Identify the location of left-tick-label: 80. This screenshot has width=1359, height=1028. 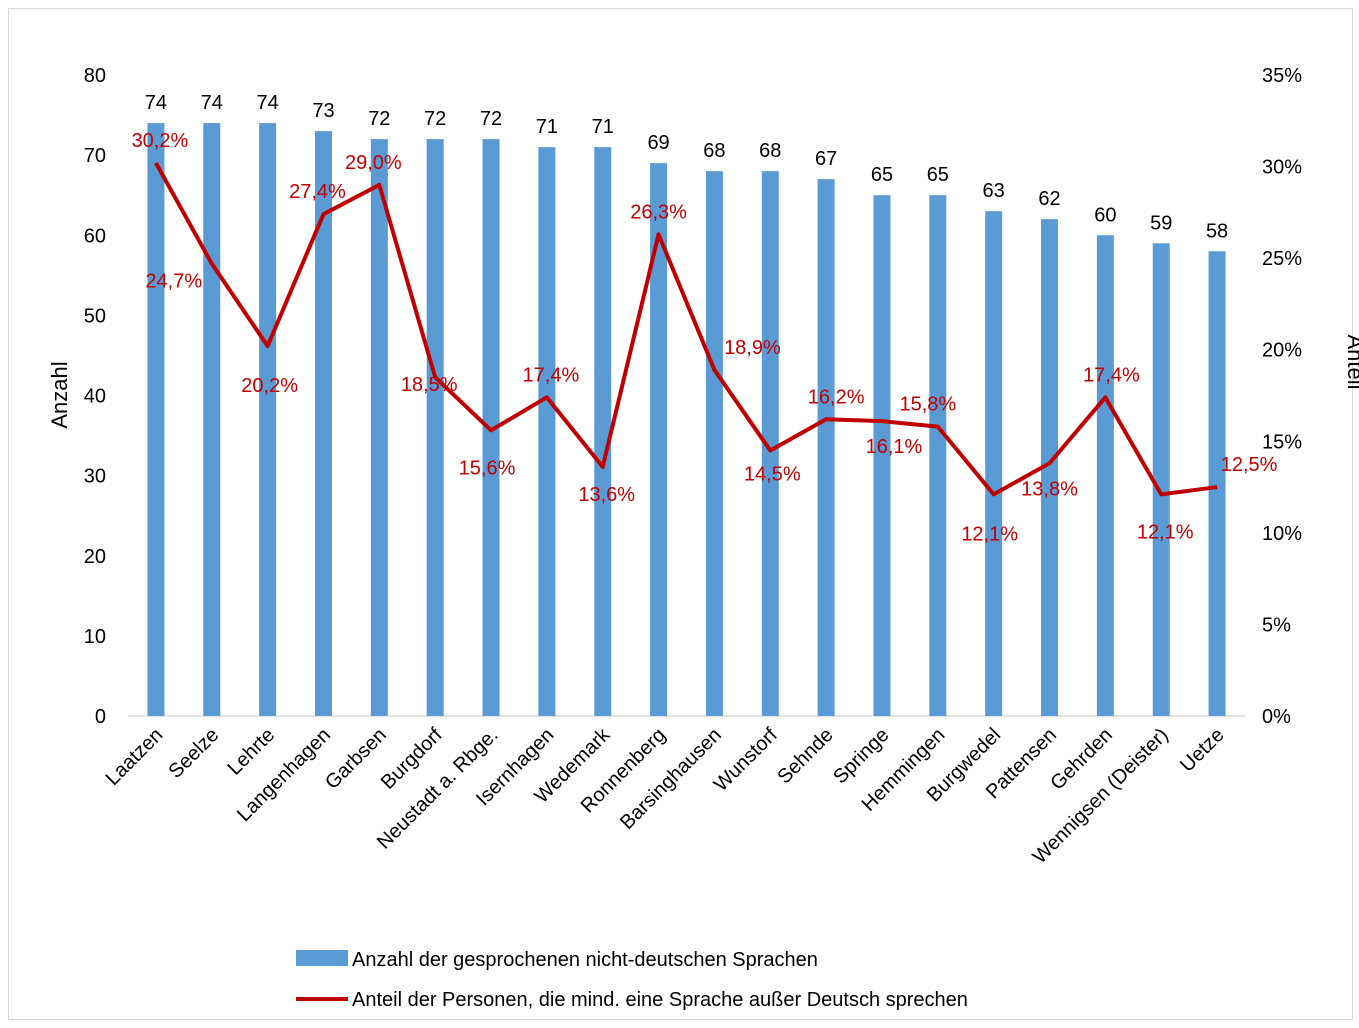
(95, 76).